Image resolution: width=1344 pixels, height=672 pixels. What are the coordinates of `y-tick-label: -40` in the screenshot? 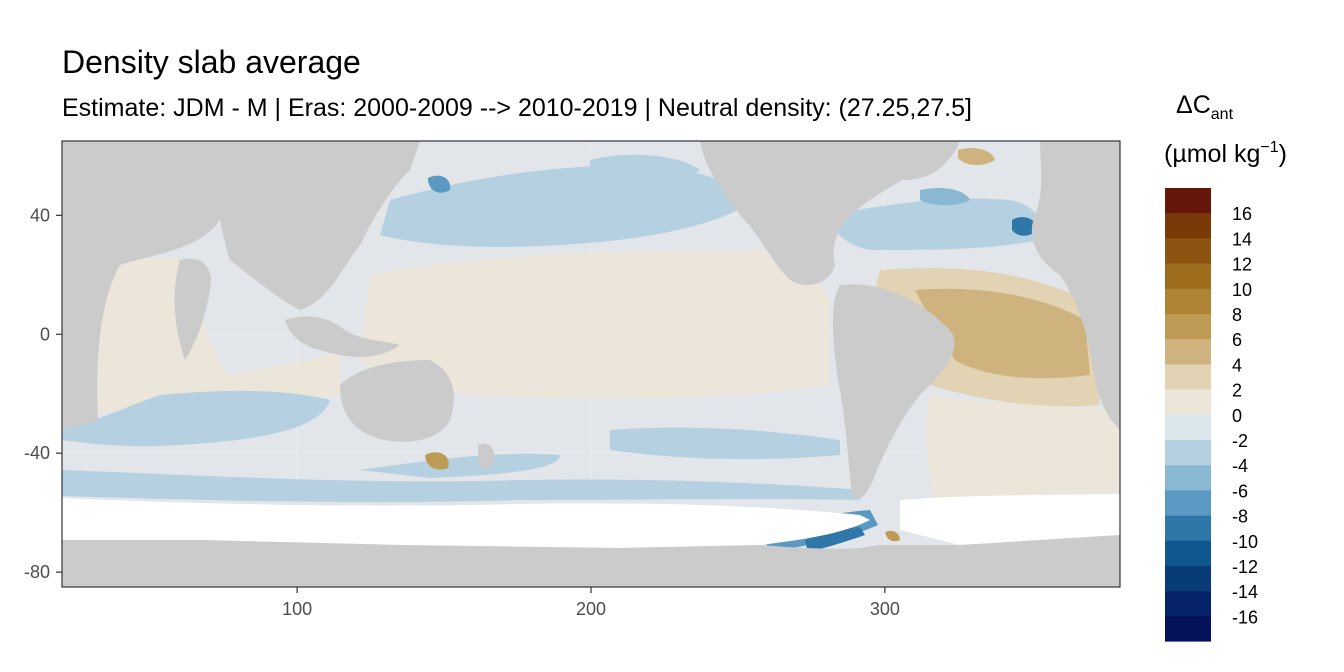 It's located at (37, 453).